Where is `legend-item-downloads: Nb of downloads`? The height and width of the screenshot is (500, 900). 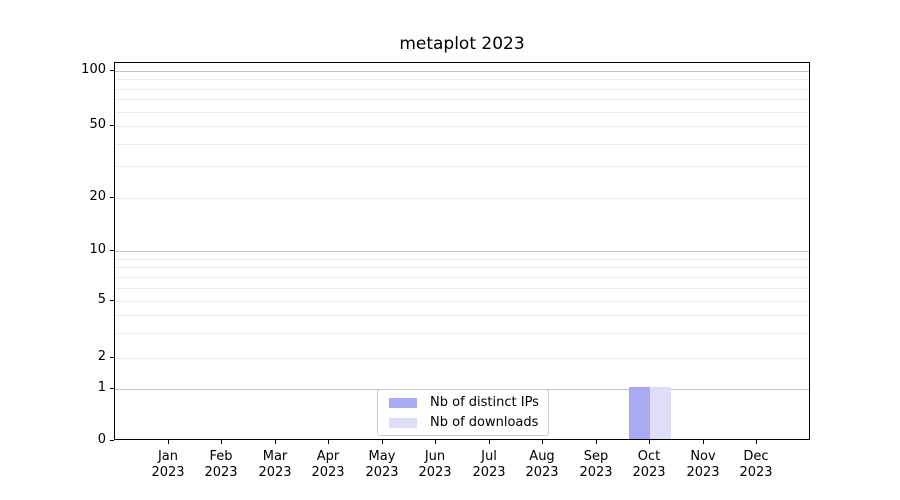
legend-item-downloads: Nb of downloads is located at coordinates (464, 422).